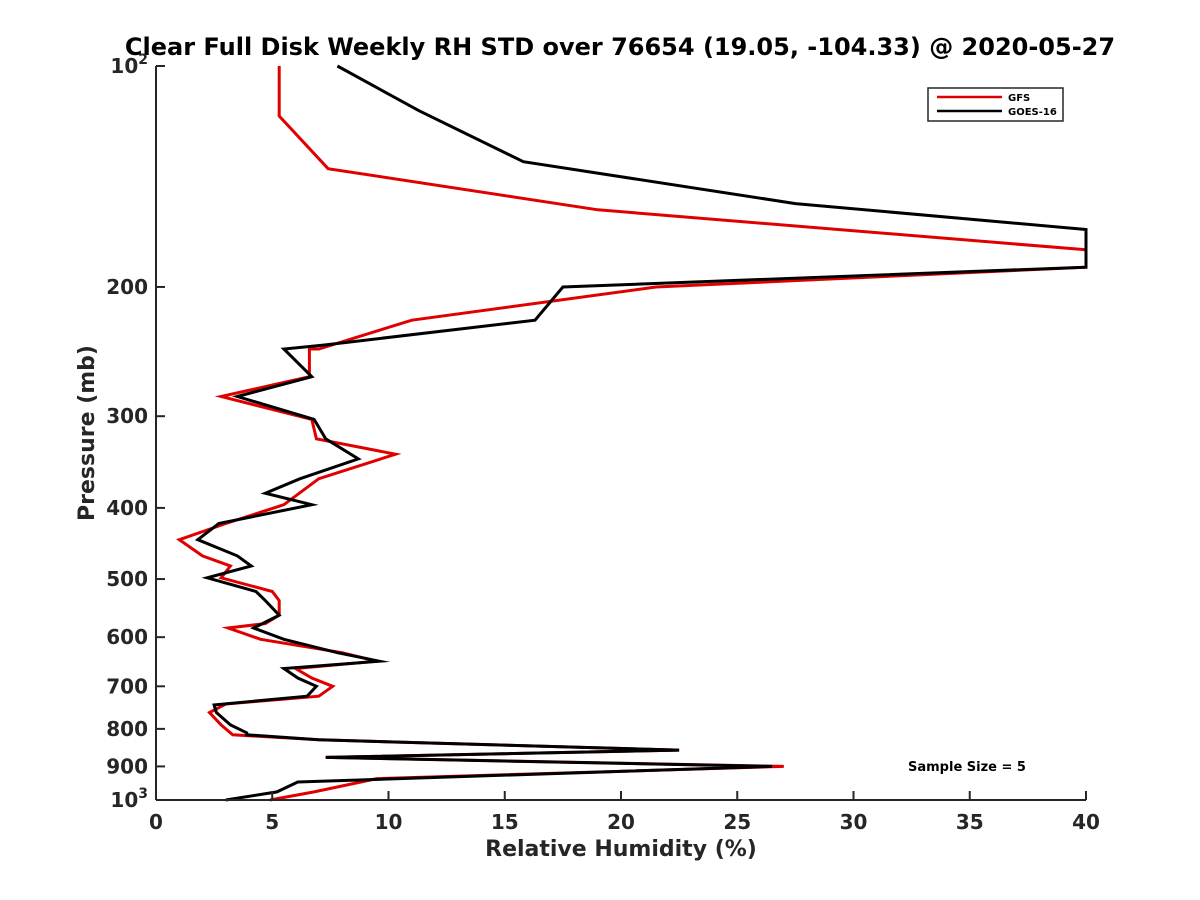 The height and width of the screenshot is (900, 1200). I want to click on legend: GFS GOES-16, so click(995, 104).